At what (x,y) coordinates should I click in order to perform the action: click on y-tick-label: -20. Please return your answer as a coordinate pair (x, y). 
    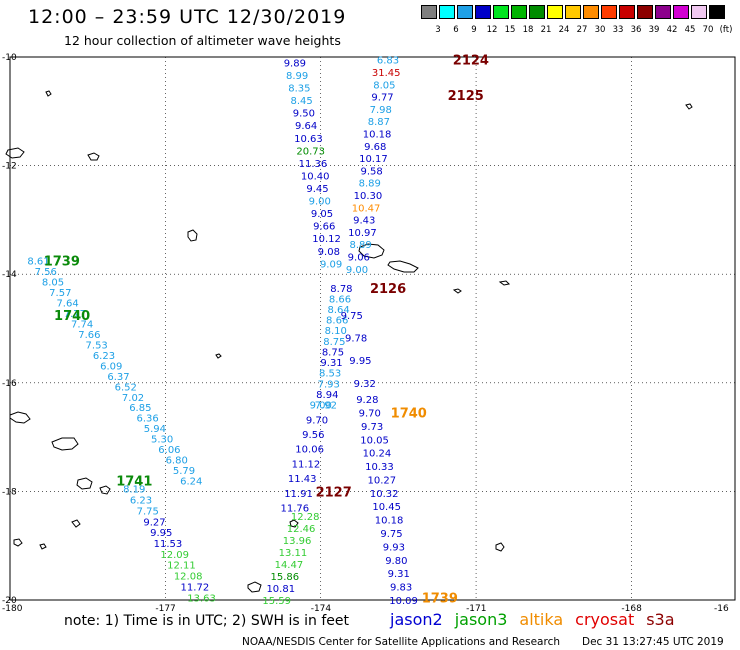
    Looking at the image, I should click on (9, 601).